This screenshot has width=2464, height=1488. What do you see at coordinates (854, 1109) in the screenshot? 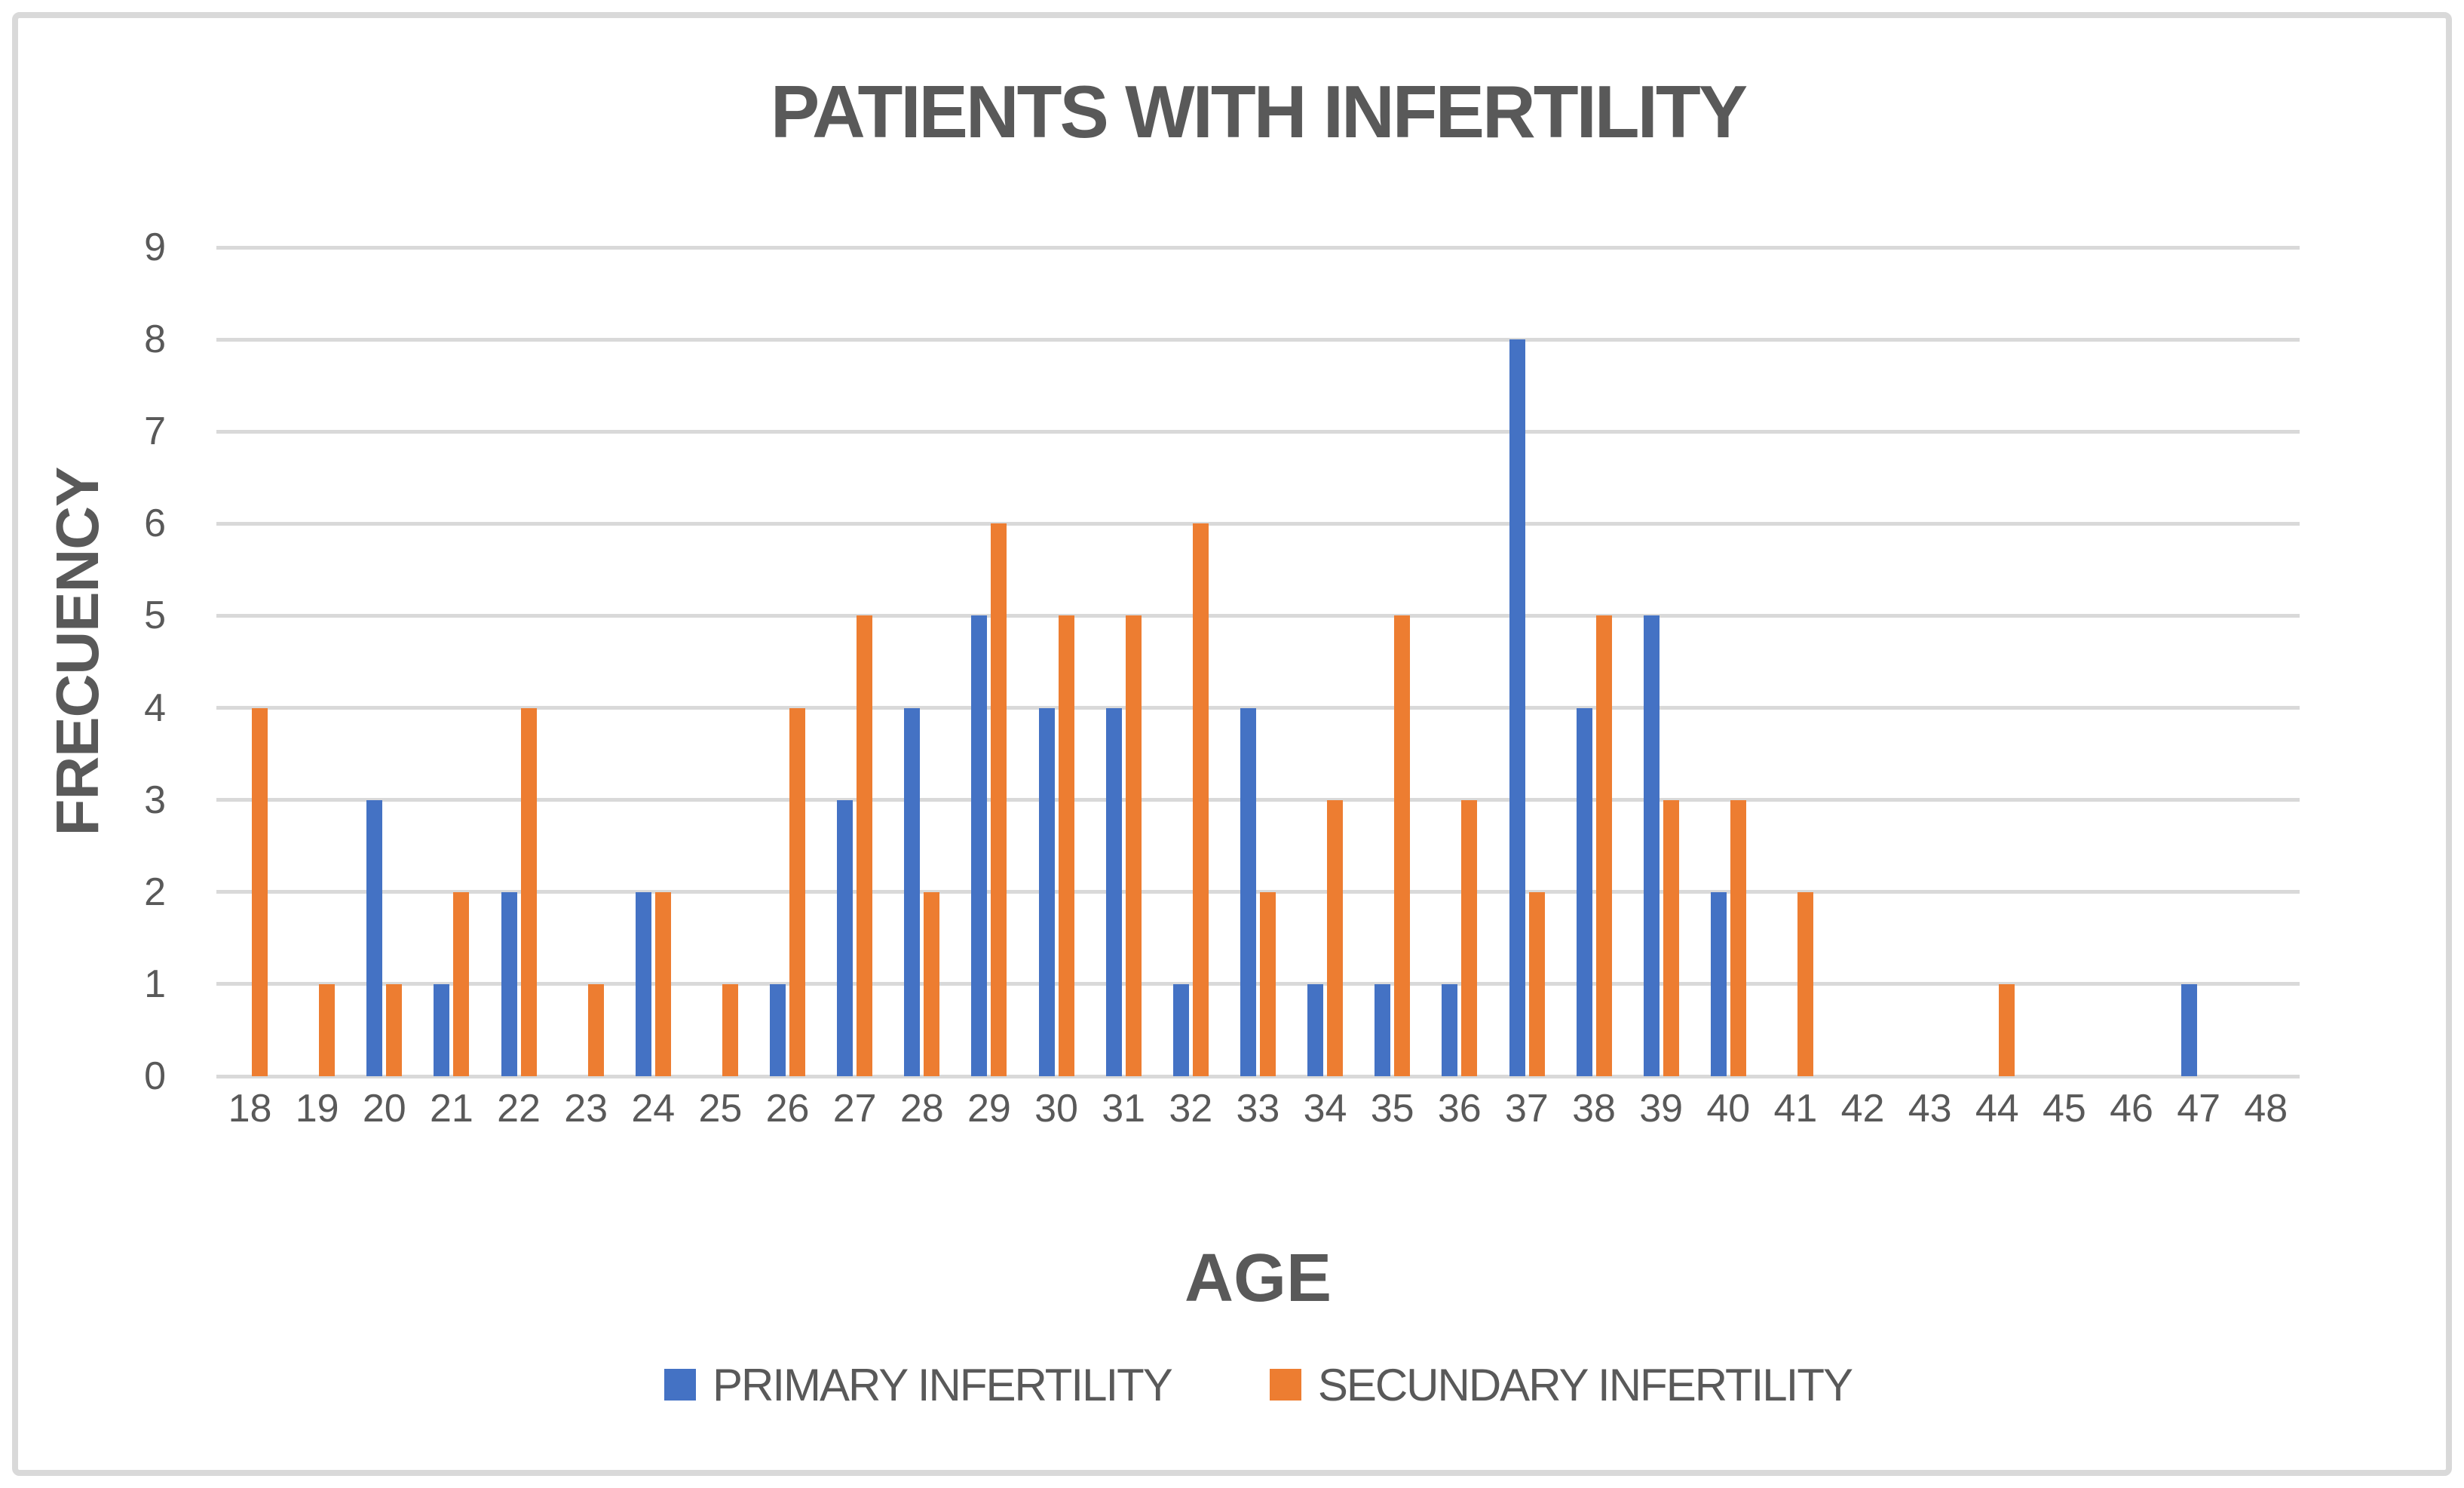
I see `x-axis-tick-27: 27` at bounding box center [854, 1109].